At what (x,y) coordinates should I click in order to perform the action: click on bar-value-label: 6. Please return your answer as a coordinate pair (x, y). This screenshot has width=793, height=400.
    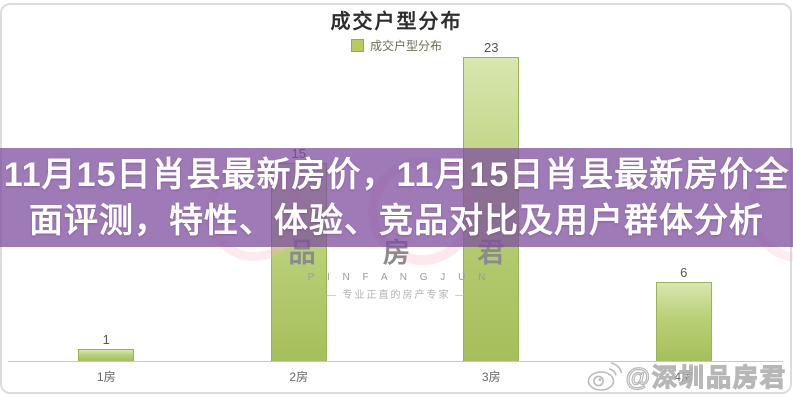
    Looking at the image, I should click on (684, 272).